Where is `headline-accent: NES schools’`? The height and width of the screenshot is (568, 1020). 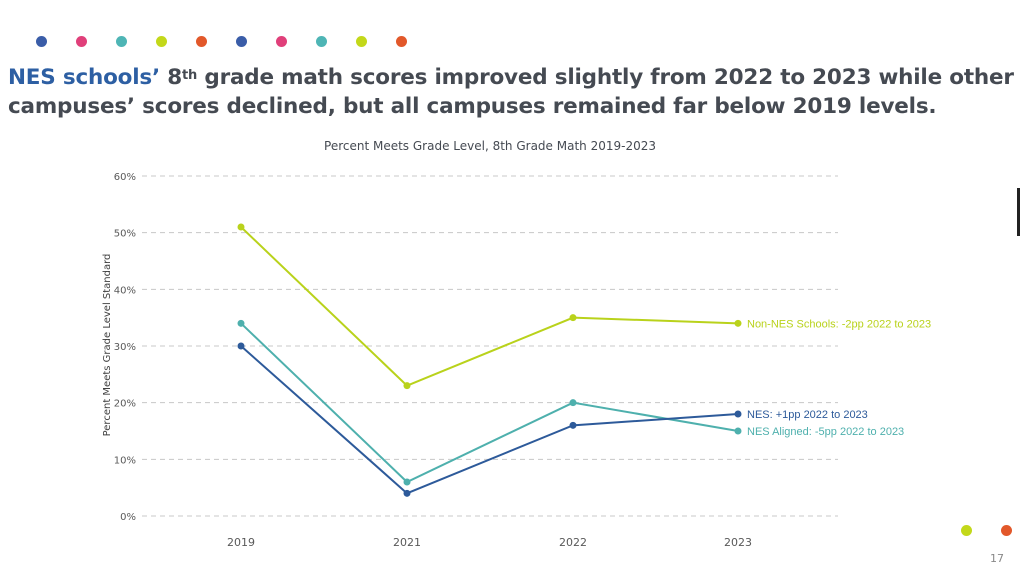
headline-accent: NES schools’ is located at coordinates (84, 77).